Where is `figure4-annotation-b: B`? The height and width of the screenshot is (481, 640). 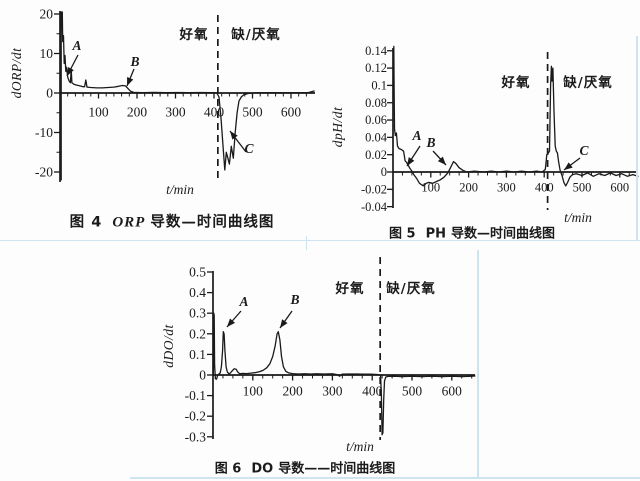
figure4-annotation-b: B is located at coordinates (135, 61).